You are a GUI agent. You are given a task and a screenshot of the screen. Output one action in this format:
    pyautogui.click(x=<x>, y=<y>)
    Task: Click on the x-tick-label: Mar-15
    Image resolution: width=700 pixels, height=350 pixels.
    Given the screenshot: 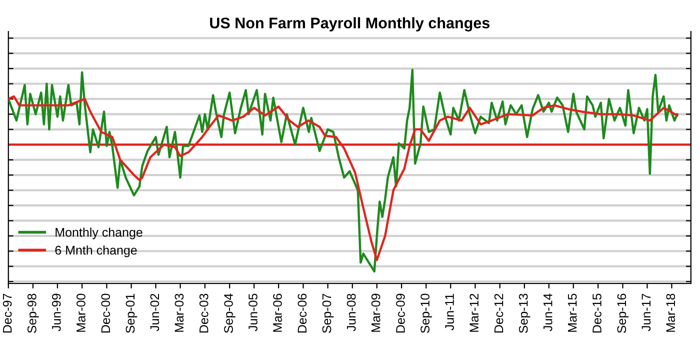 What is the action you would take?
    pyautogui.click(x=572, y=313)
    